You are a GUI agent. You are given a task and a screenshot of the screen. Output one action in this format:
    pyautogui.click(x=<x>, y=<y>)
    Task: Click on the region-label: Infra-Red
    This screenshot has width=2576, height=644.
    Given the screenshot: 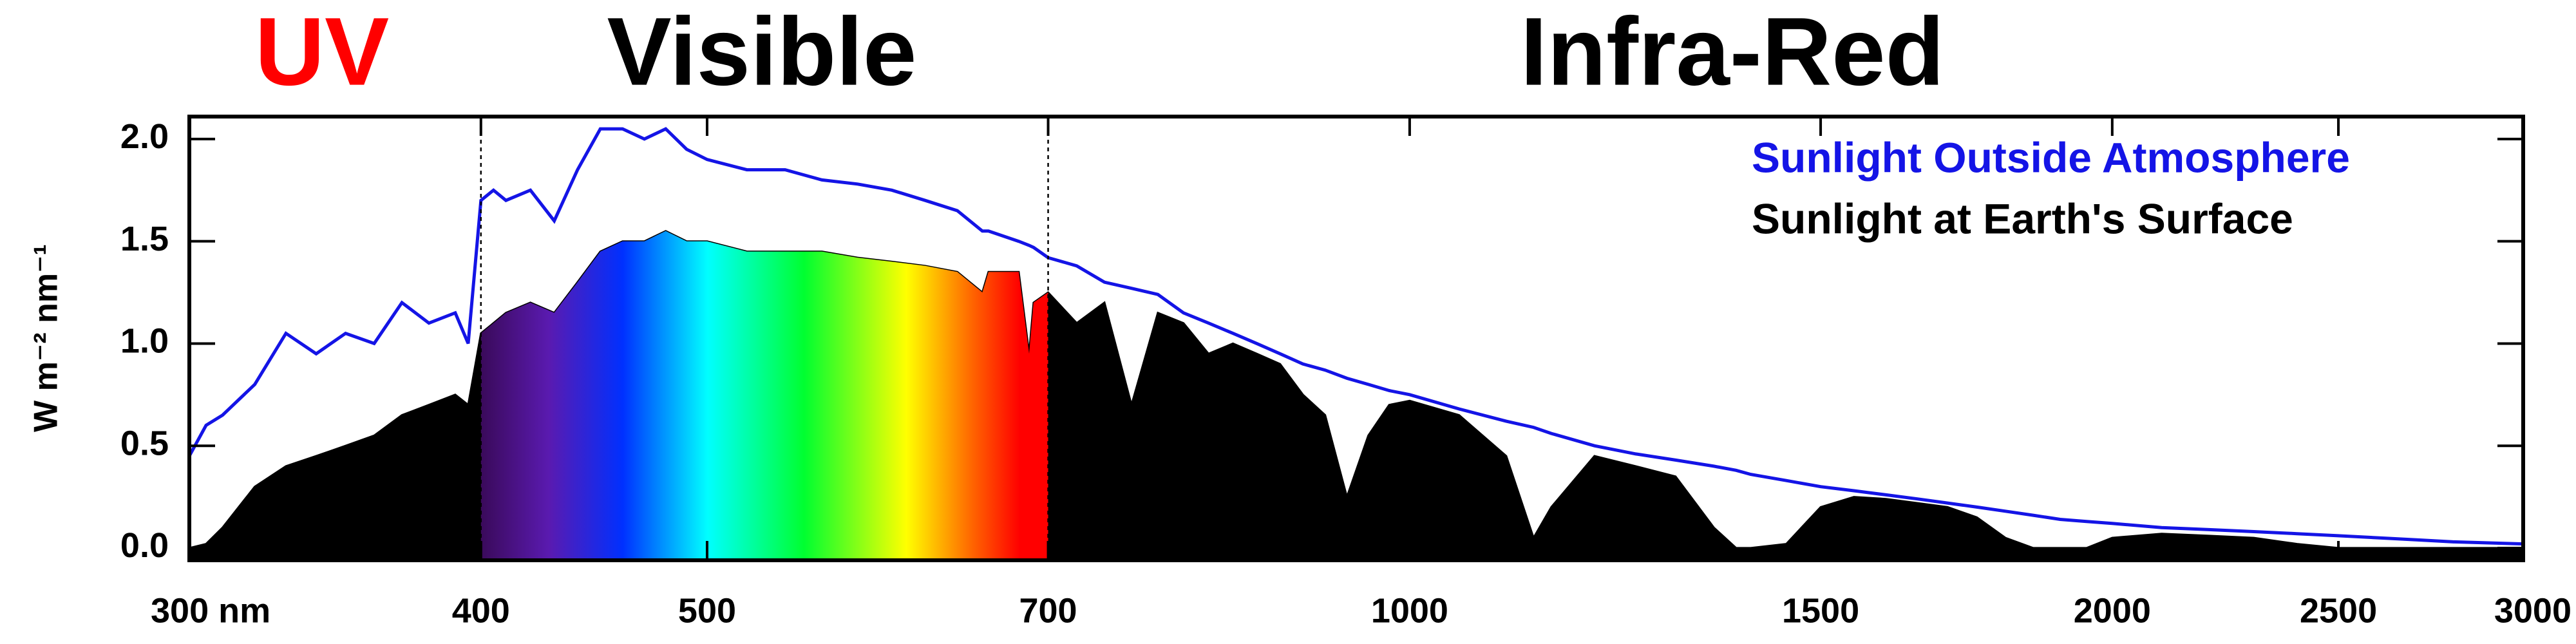 What is the action you would take?
    pyautogui.click(x=1732, y=53)
    